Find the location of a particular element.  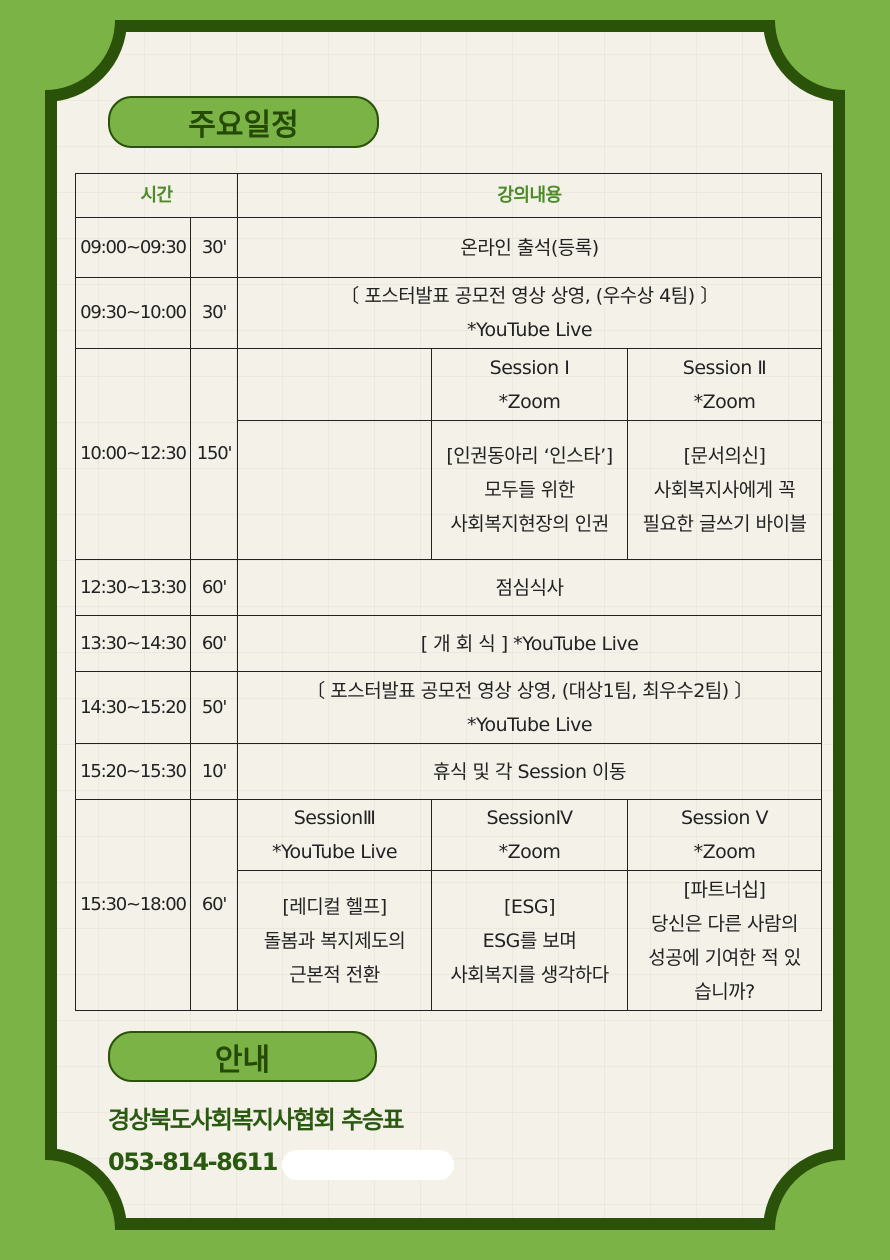

cell-text: 〔 포스터발표 공모전 영상 상영, (대상1팀, 최우수2팀) 〕 is located at coordinates (529, 690).